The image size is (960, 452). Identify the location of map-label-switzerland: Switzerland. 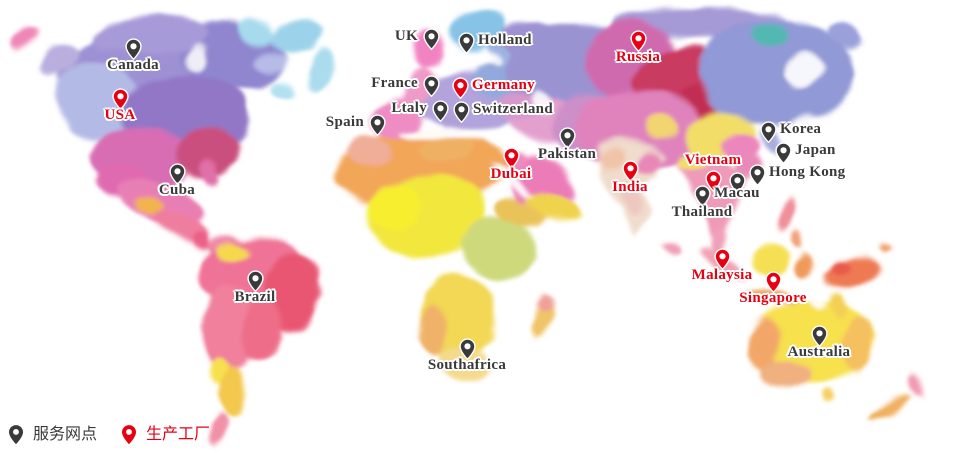
(513, 109).